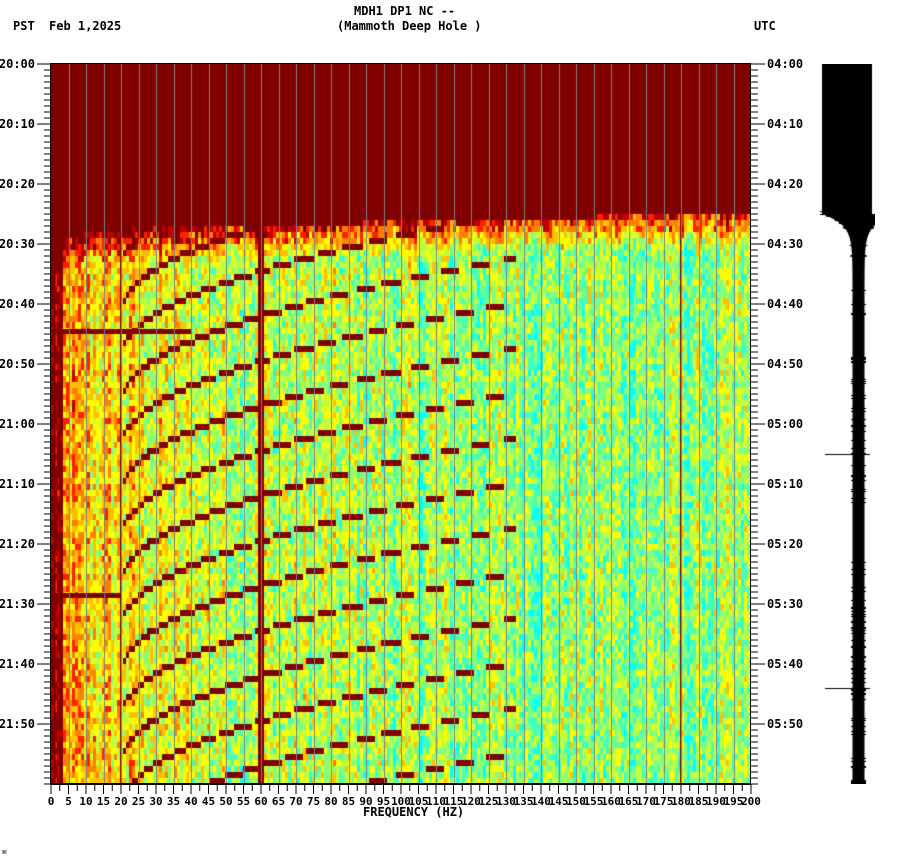 The width and height of the screenshot is (902, 864). Describe the element at coordinates (17, 544) in the screenshot. I see `y-tick-left: 21:20` at that location.